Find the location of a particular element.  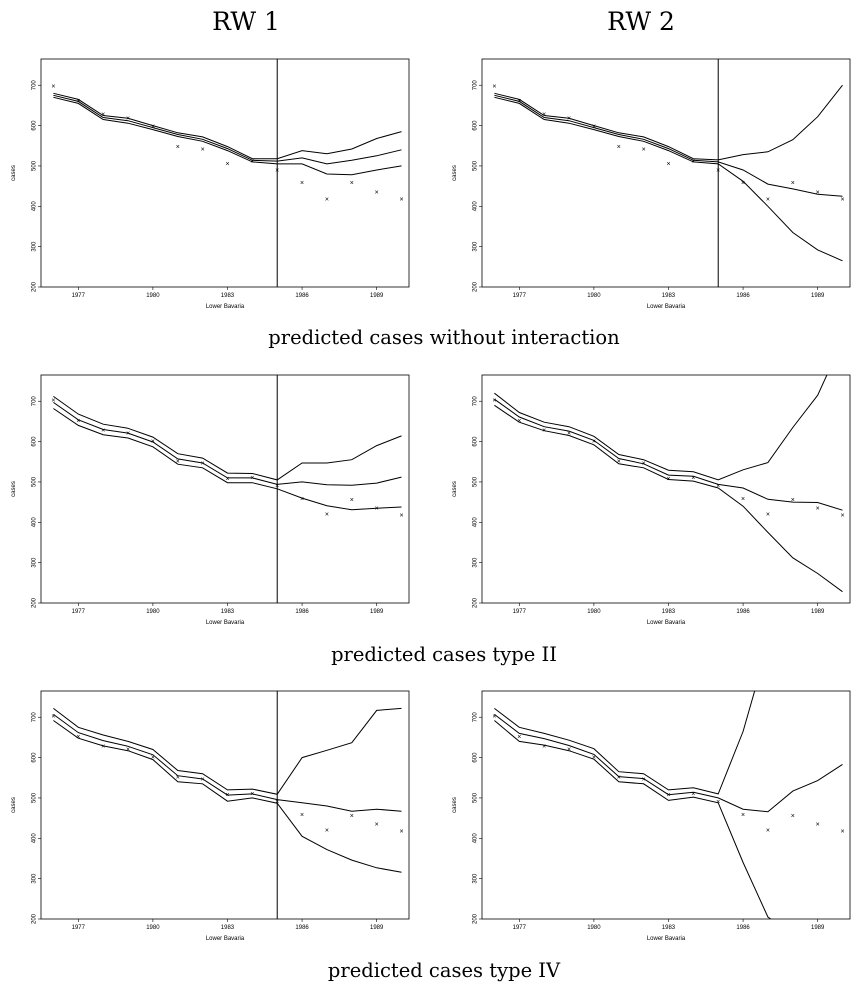

y-tick-label: 400 is located at coordinates (476, 522).